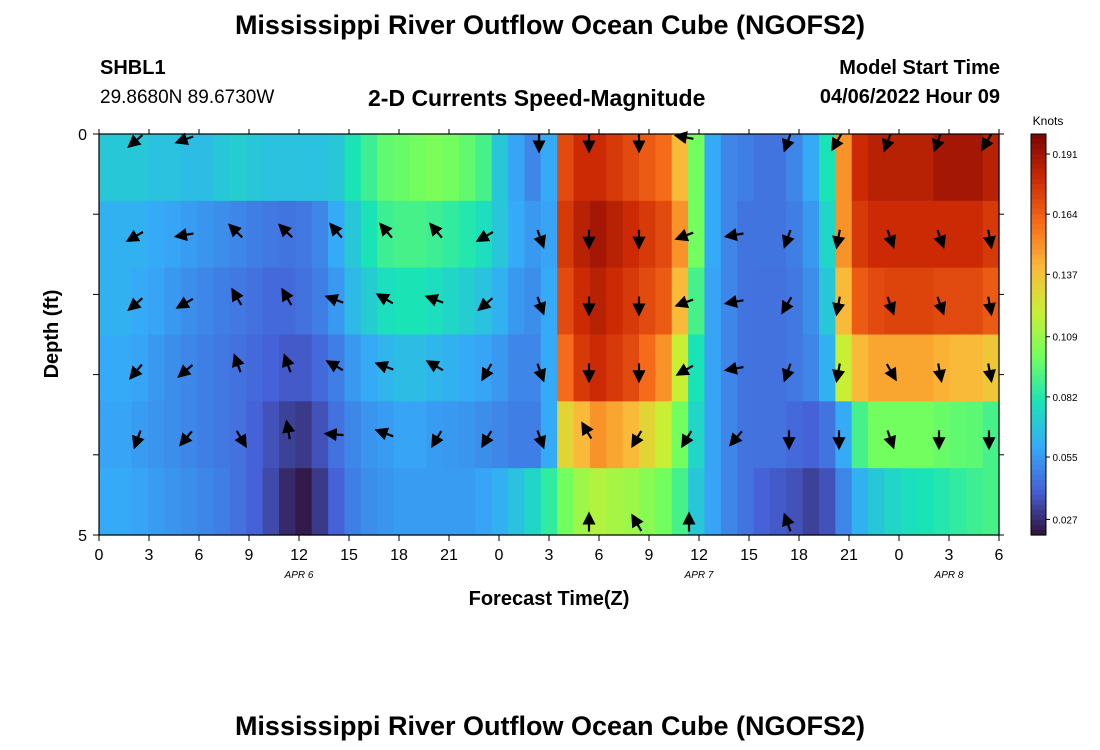 This screenshot has height=750, width=1100. I want to click on colorbar-tick-label: 0.055, so click(1064, 458).